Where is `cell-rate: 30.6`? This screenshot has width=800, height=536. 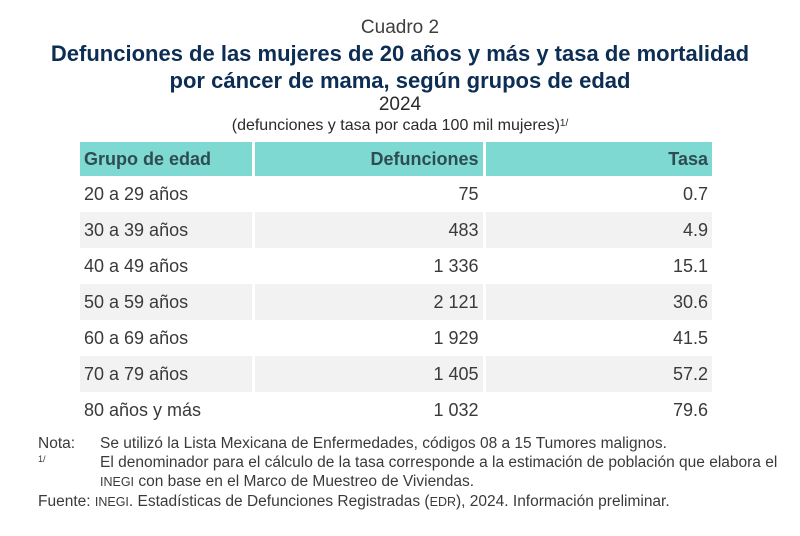
cell-rate: 30.6 is located at coordinates (597, 302).